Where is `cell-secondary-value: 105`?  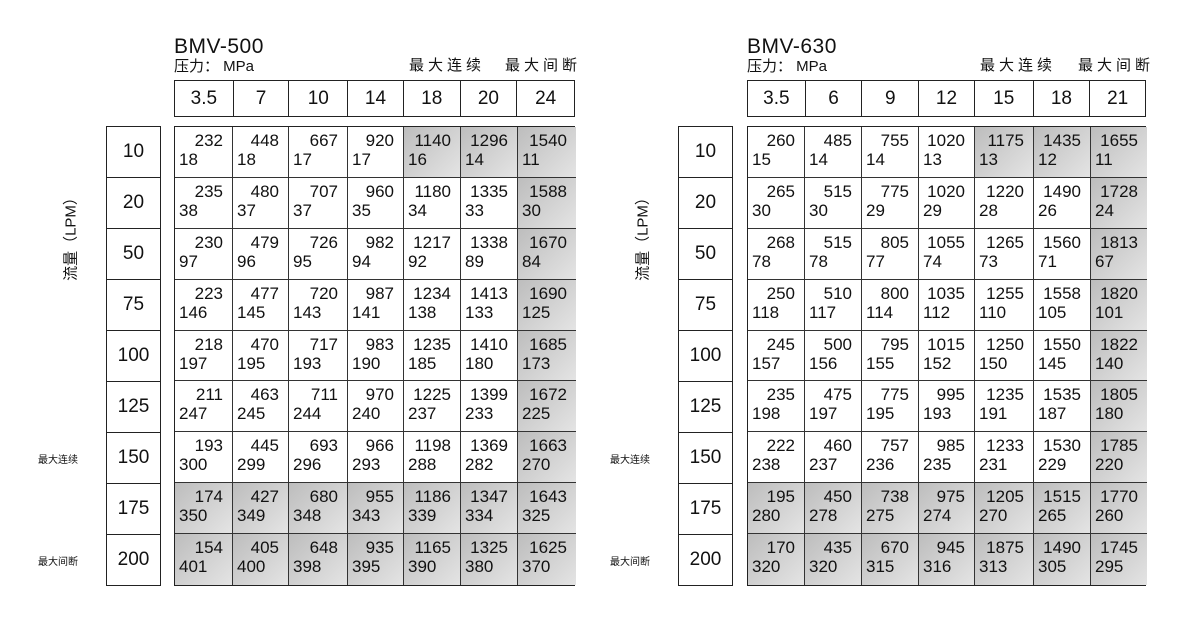 cell-secondary-value: 105 is located at coordinates (1052, 312).